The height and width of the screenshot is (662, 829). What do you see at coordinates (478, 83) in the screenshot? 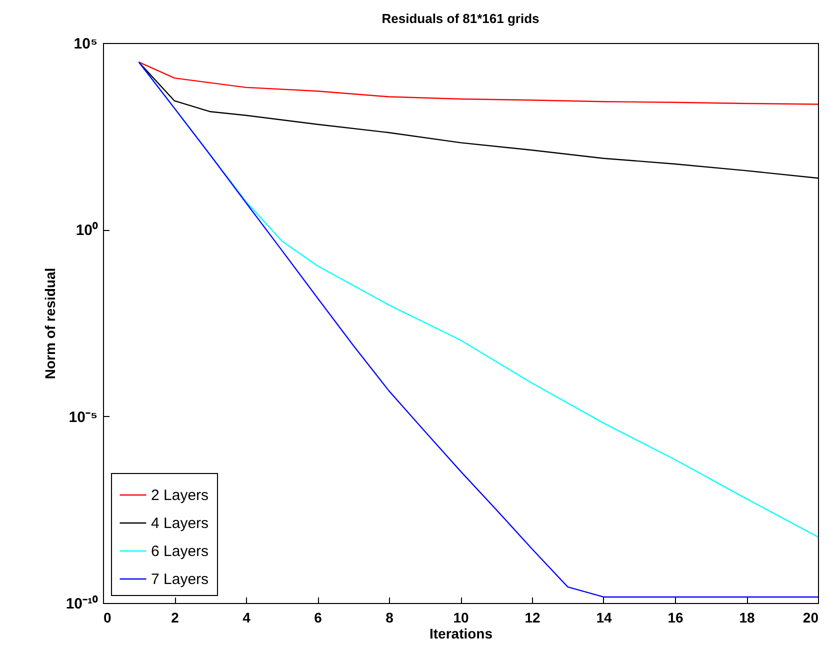
I see `line-series` at bounding box center [478, 83].